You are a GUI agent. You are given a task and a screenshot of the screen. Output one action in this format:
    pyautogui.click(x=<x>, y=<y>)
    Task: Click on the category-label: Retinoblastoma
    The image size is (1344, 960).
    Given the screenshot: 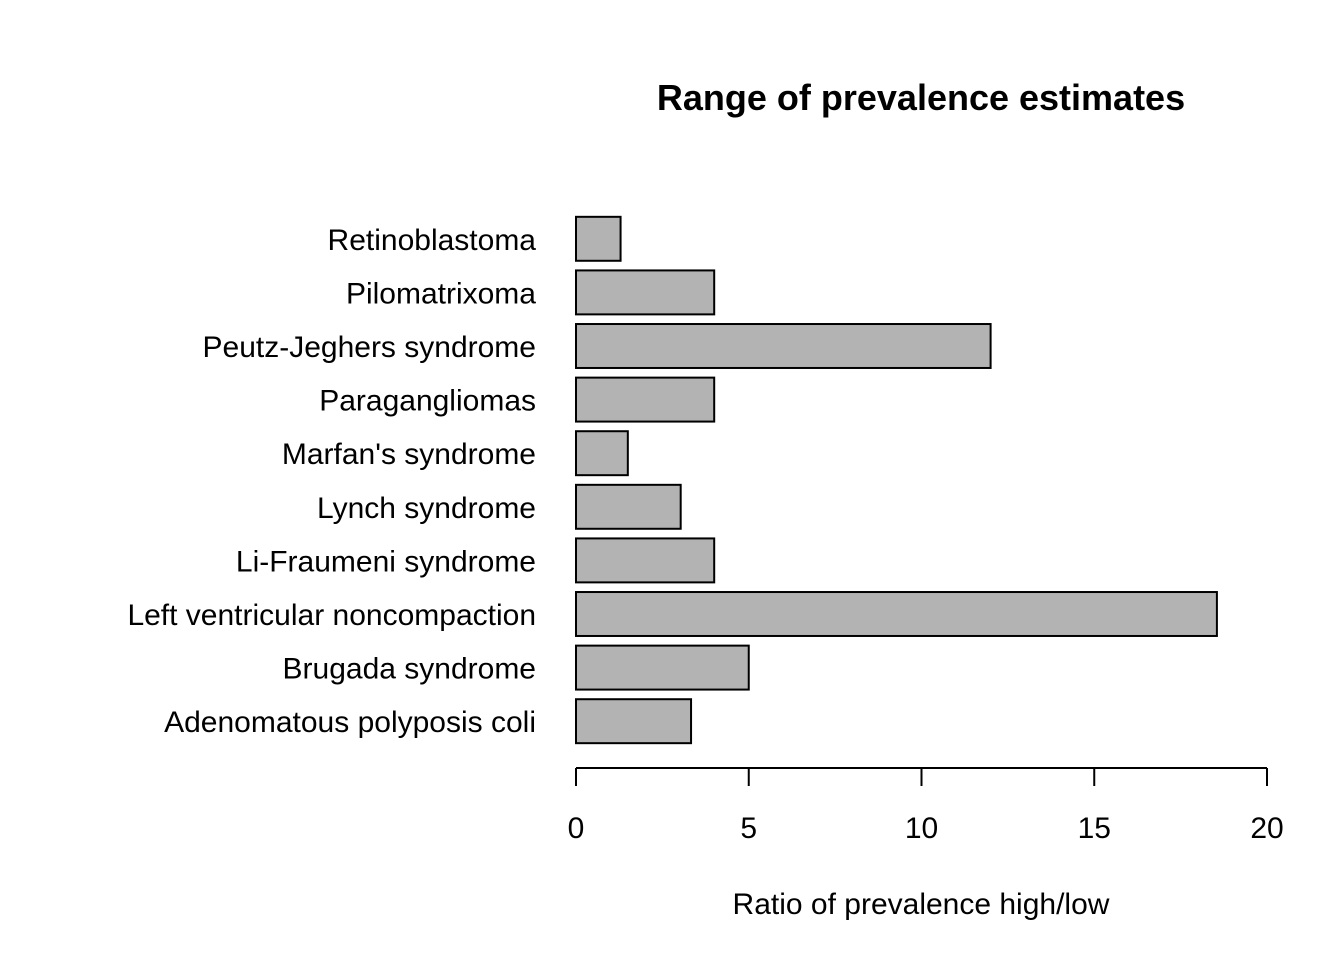 What is the action you would take?
    pyautogui.click(x=432, y=240)
    